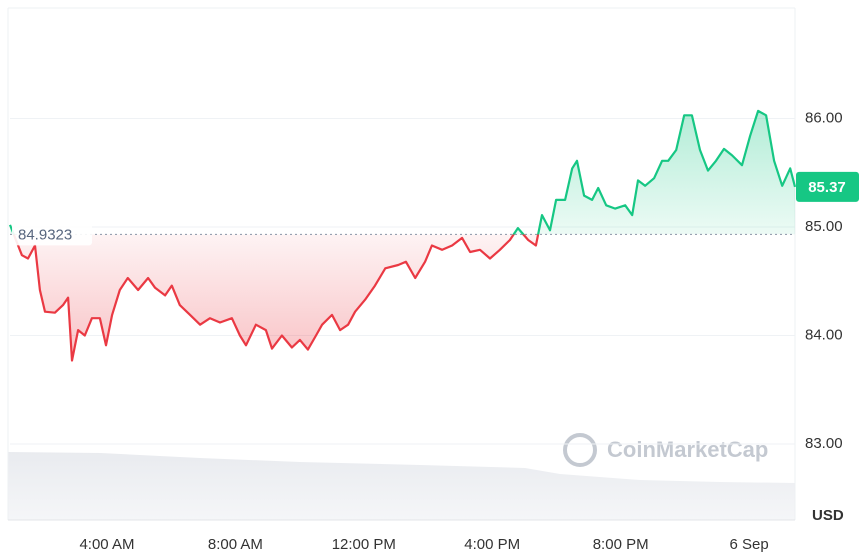 This screenshot has height=556, width=865. Describe the element at coordinates (748, 544) in the screenshot. I see `x-tick-label: 6 Sep` at that location.